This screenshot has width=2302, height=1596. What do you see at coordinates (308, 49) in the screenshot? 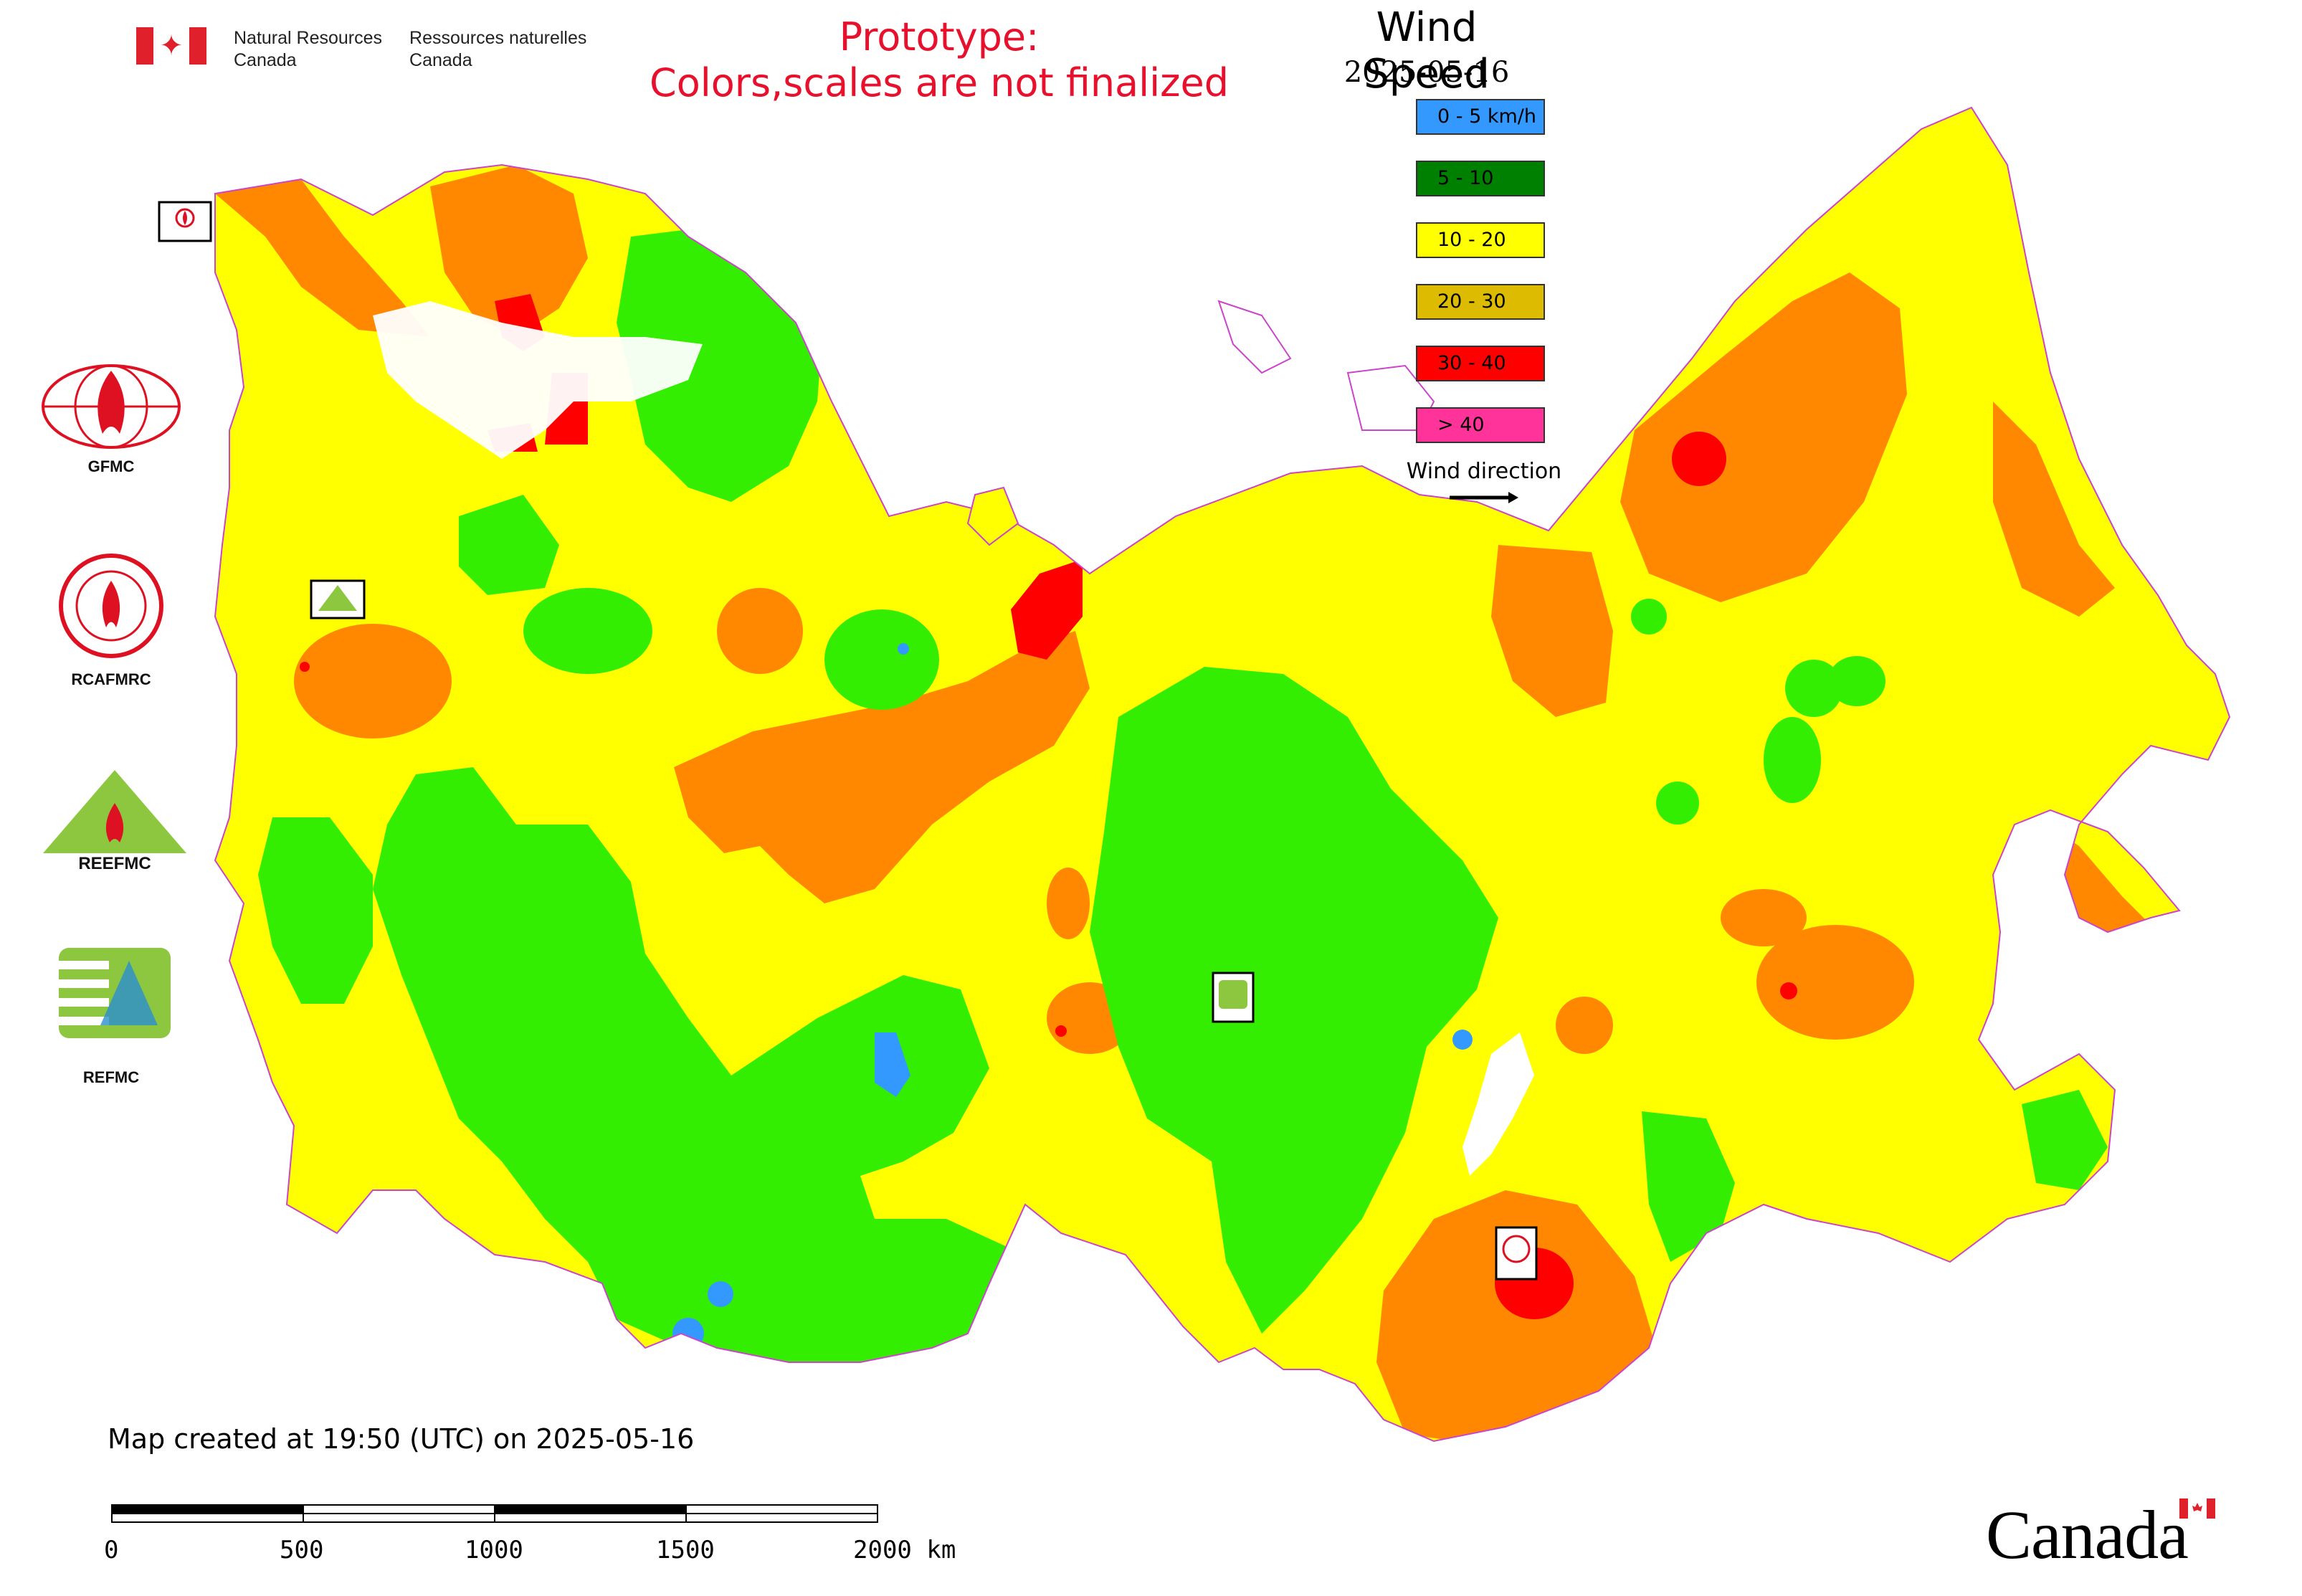
I see `nrcan-name-en: Natural Resources Canada` at bounding box center [308, 49].